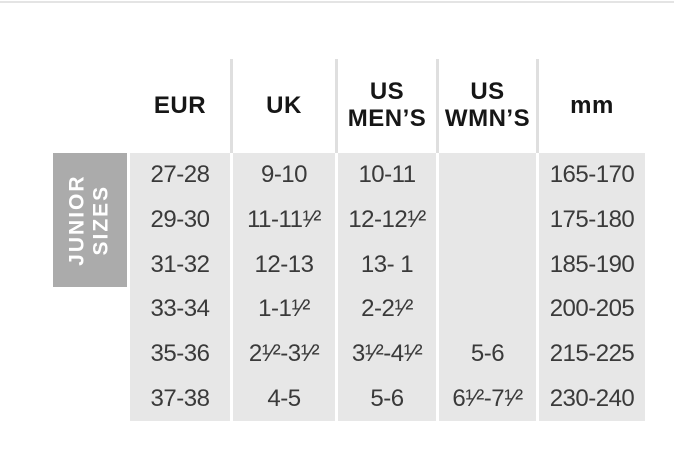 The image size is (674, 449). What do you see at coordinates (387, 175) in the screenshot?
I see `cell-usmens-row1: 10-11` at bounding box center [387, 175].